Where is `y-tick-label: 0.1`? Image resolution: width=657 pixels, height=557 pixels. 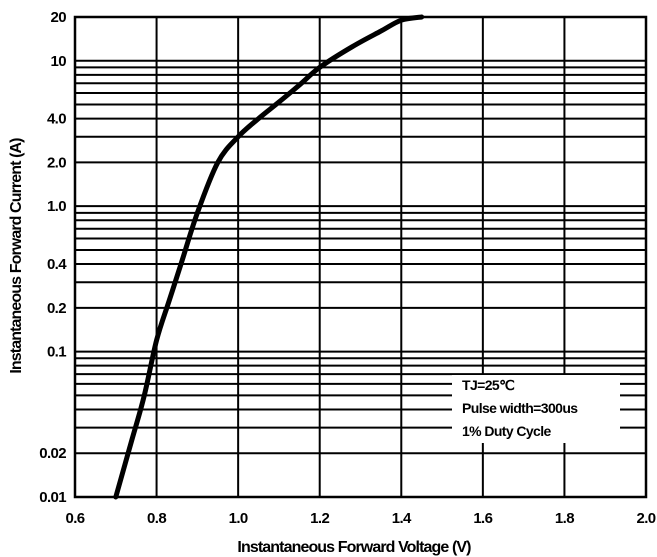 y-tick-label: 0.1 is located at coordinates (56, 352).